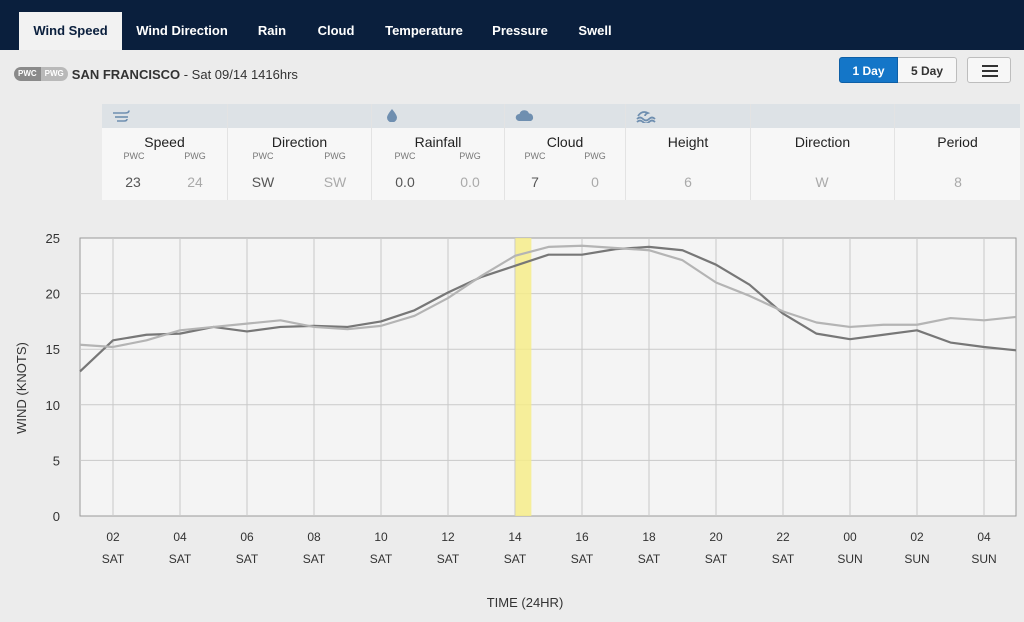 This screenshot has width=1024, height=622. Describe the element at coordinates (595, 156) in the screenshot. I see `cloud-pwg-label: PWG` at that location.